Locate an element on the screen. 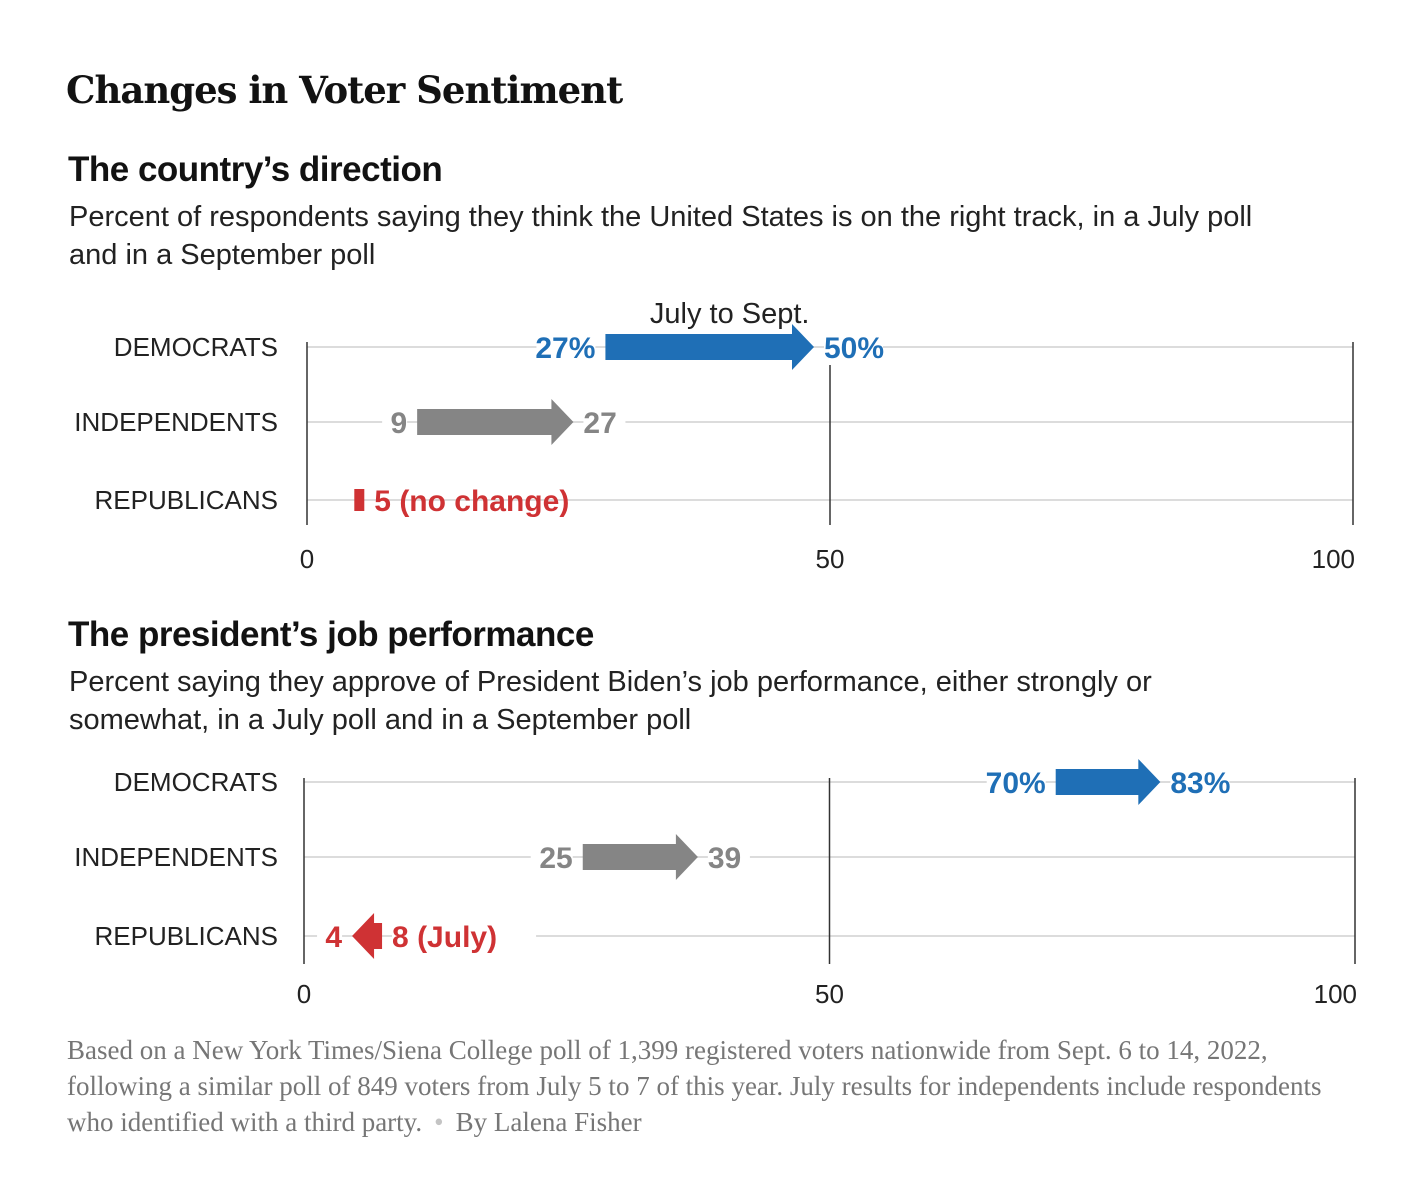 Image resolution: width=1420 pixels, height=1204 pixels. value-label-july-independents: 9 is located at coordinates (398, 423).